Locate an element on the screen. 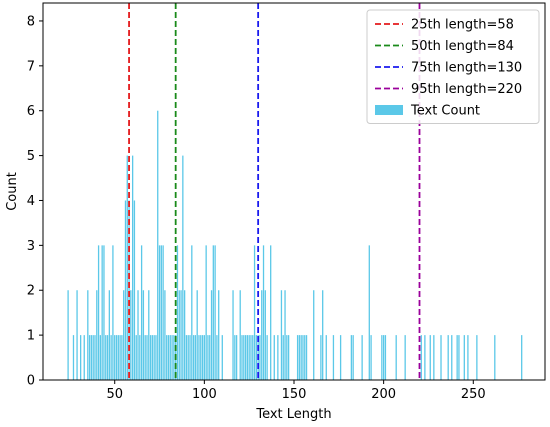  y-axis-ticks: 0 1 2 3 4 5 6 7 8 is located at coordinates (35, 201).